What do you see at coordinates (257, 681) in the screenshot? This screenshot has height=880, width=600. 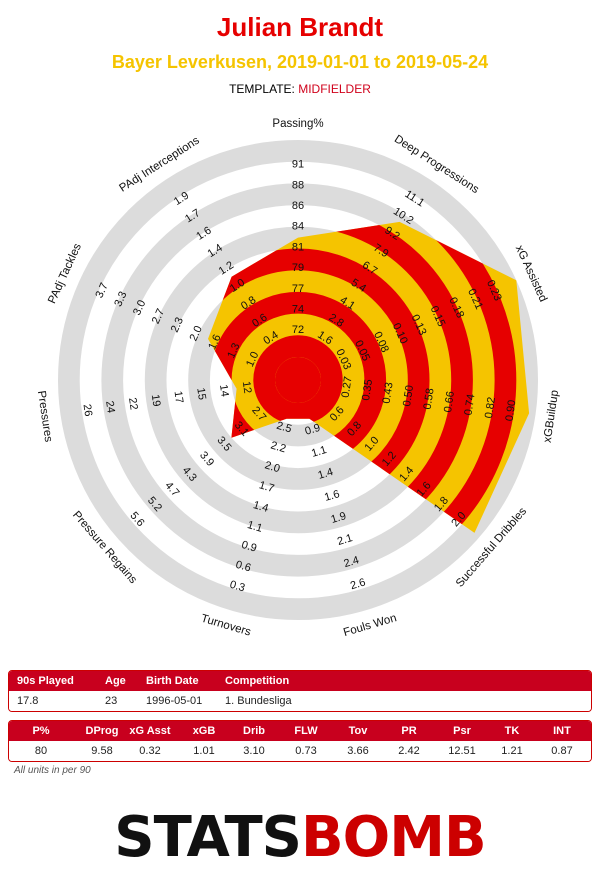 I see `info-header-cell: Competition` at bounding box center [257, 681].